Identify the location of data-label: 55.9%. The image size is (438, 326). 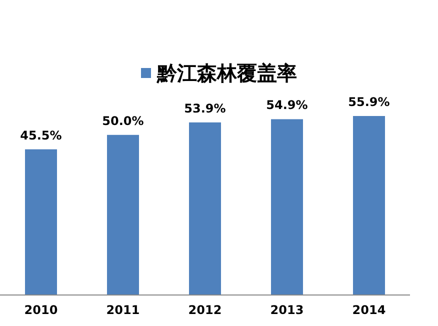
(369, 102).